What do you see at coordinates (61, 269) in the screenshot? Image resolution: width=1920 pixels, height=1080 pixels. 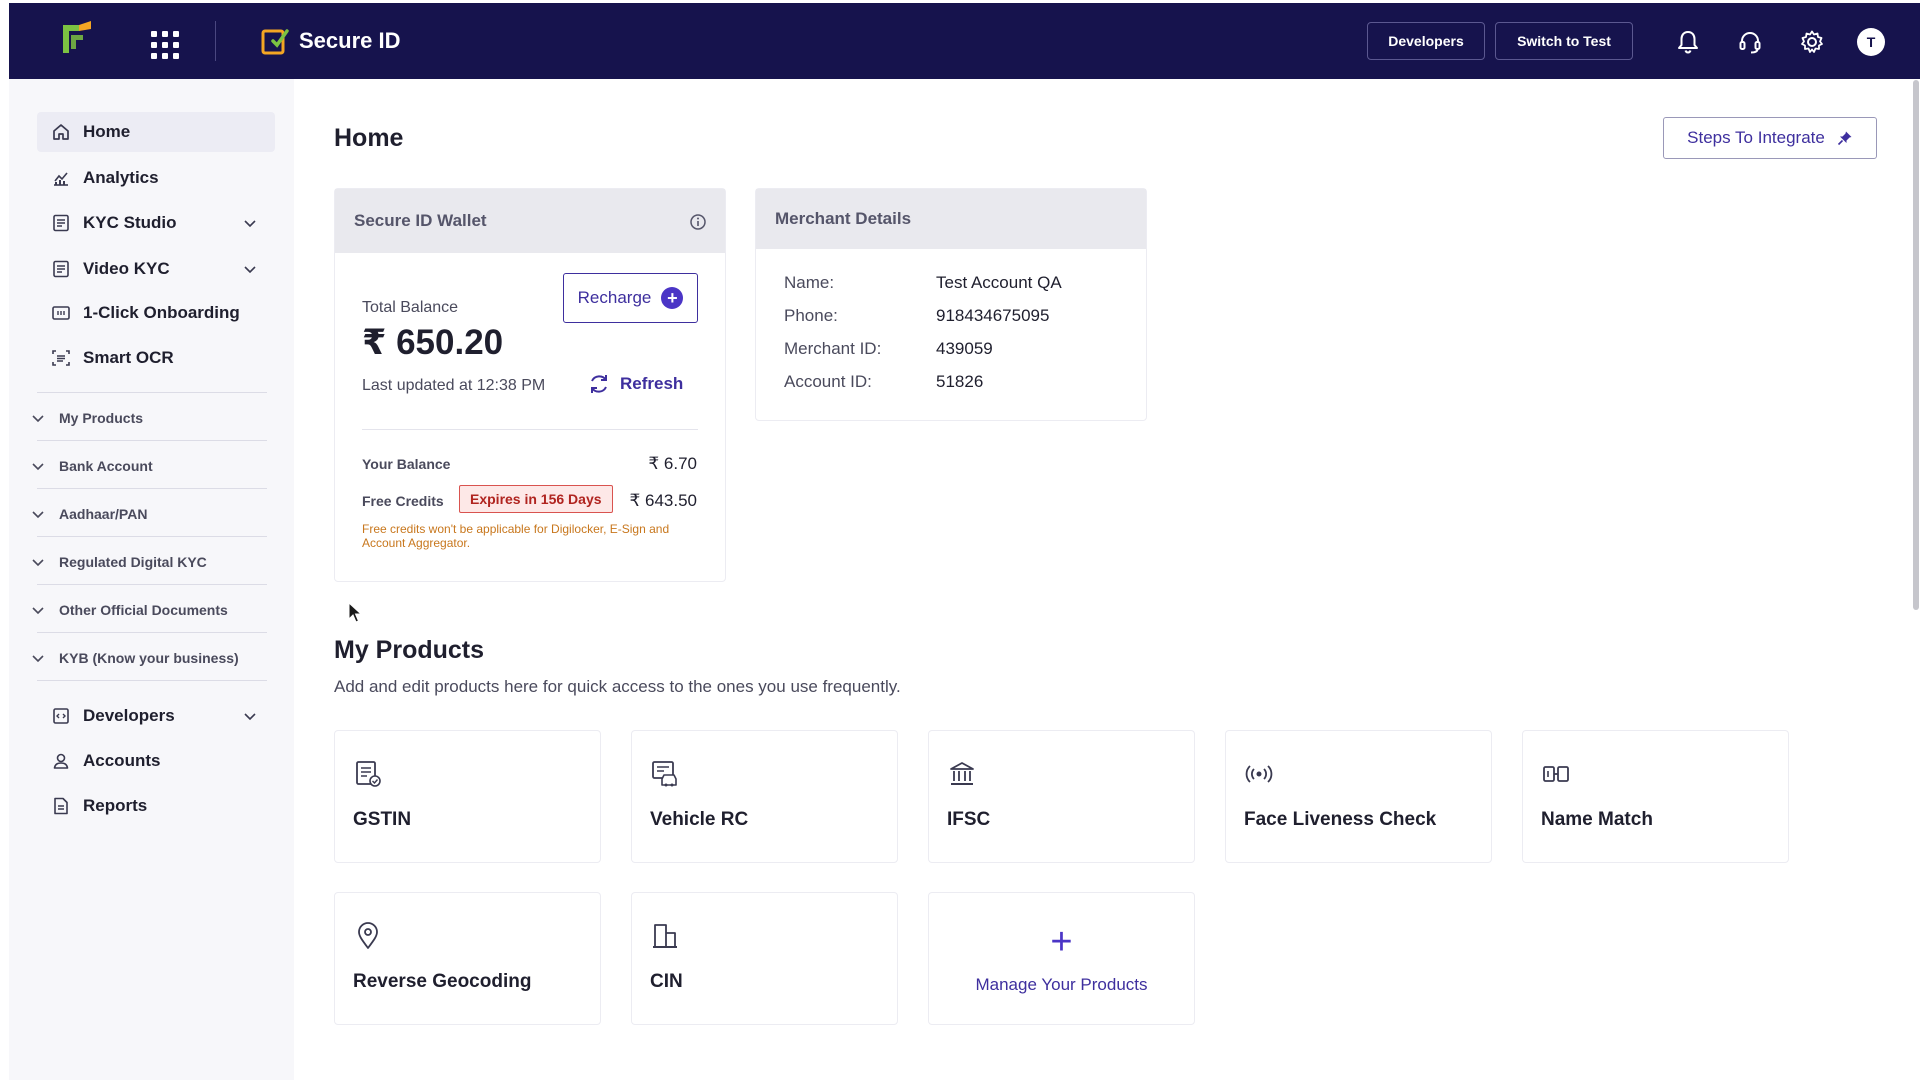 I see `video-kyc-icon` at bounding box center [61, 269].